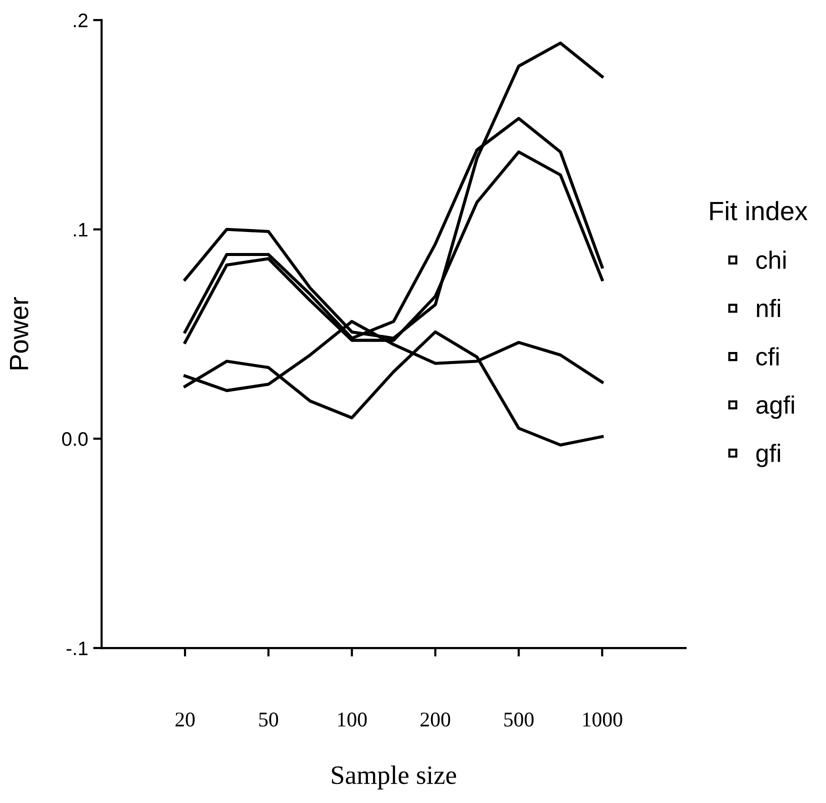  Describe the element at coordinates (19, 333) in the screenshot. I see `y-axis-title: Power` at that location.